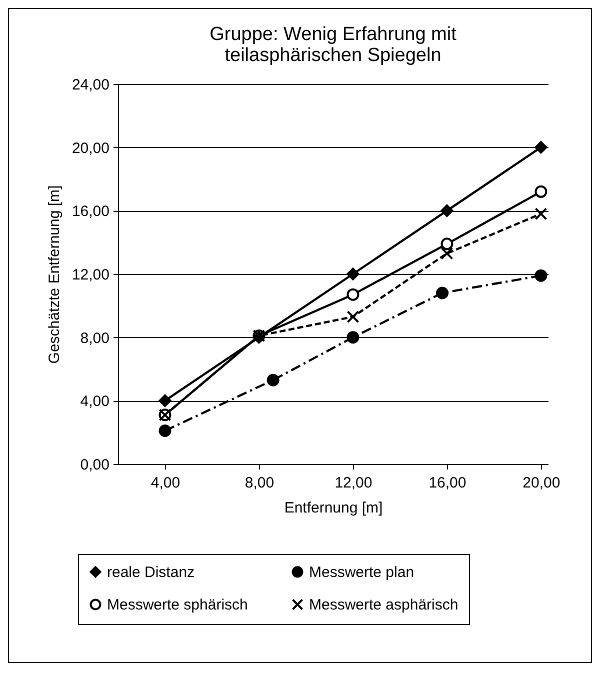 The image size is (604, 675). I want to click on y-tick-label: 16,00, so click(91, 211).